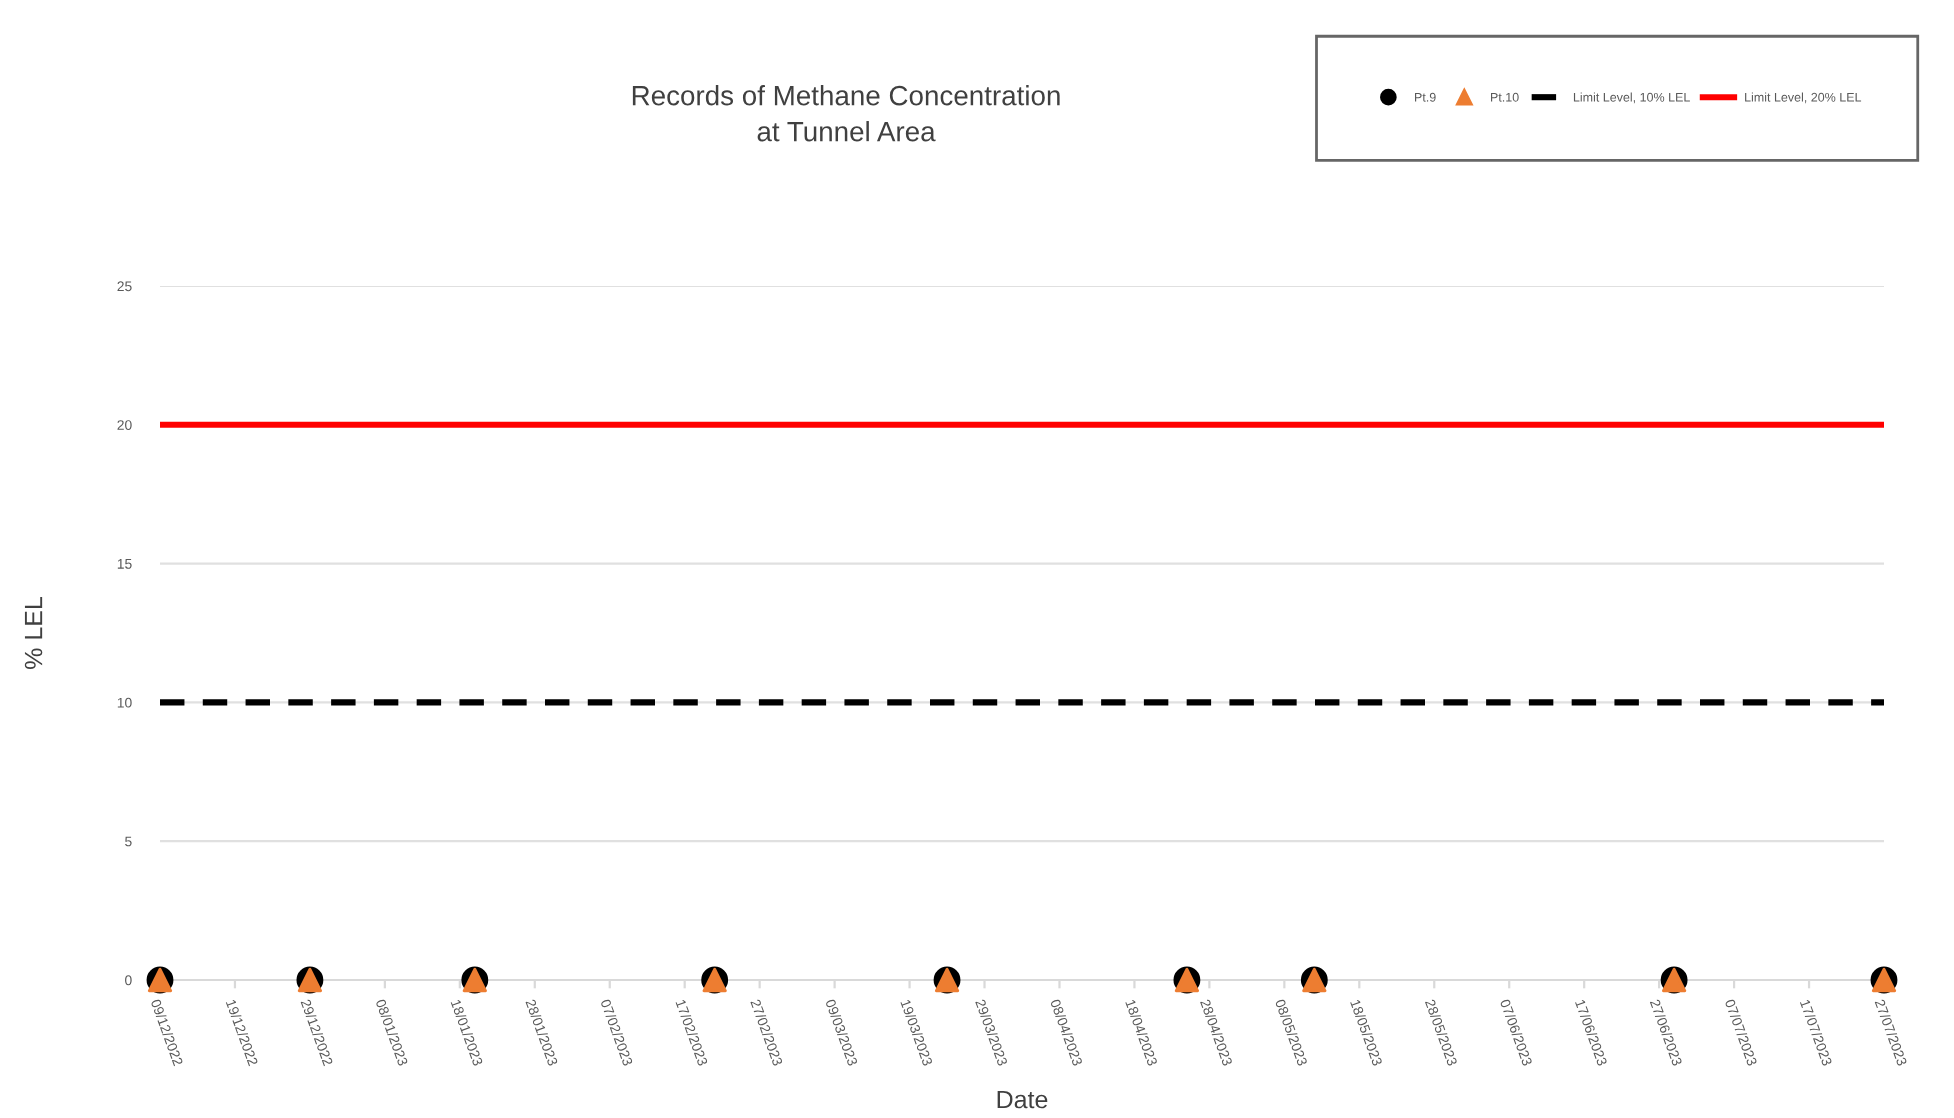 The height and width of the screenshot is (1118, 1954). Describe the element at coordinates (846, 113) in the screenshot. I see `chart-title: Records of Methane Concentration at Tunnel Area` at that location.